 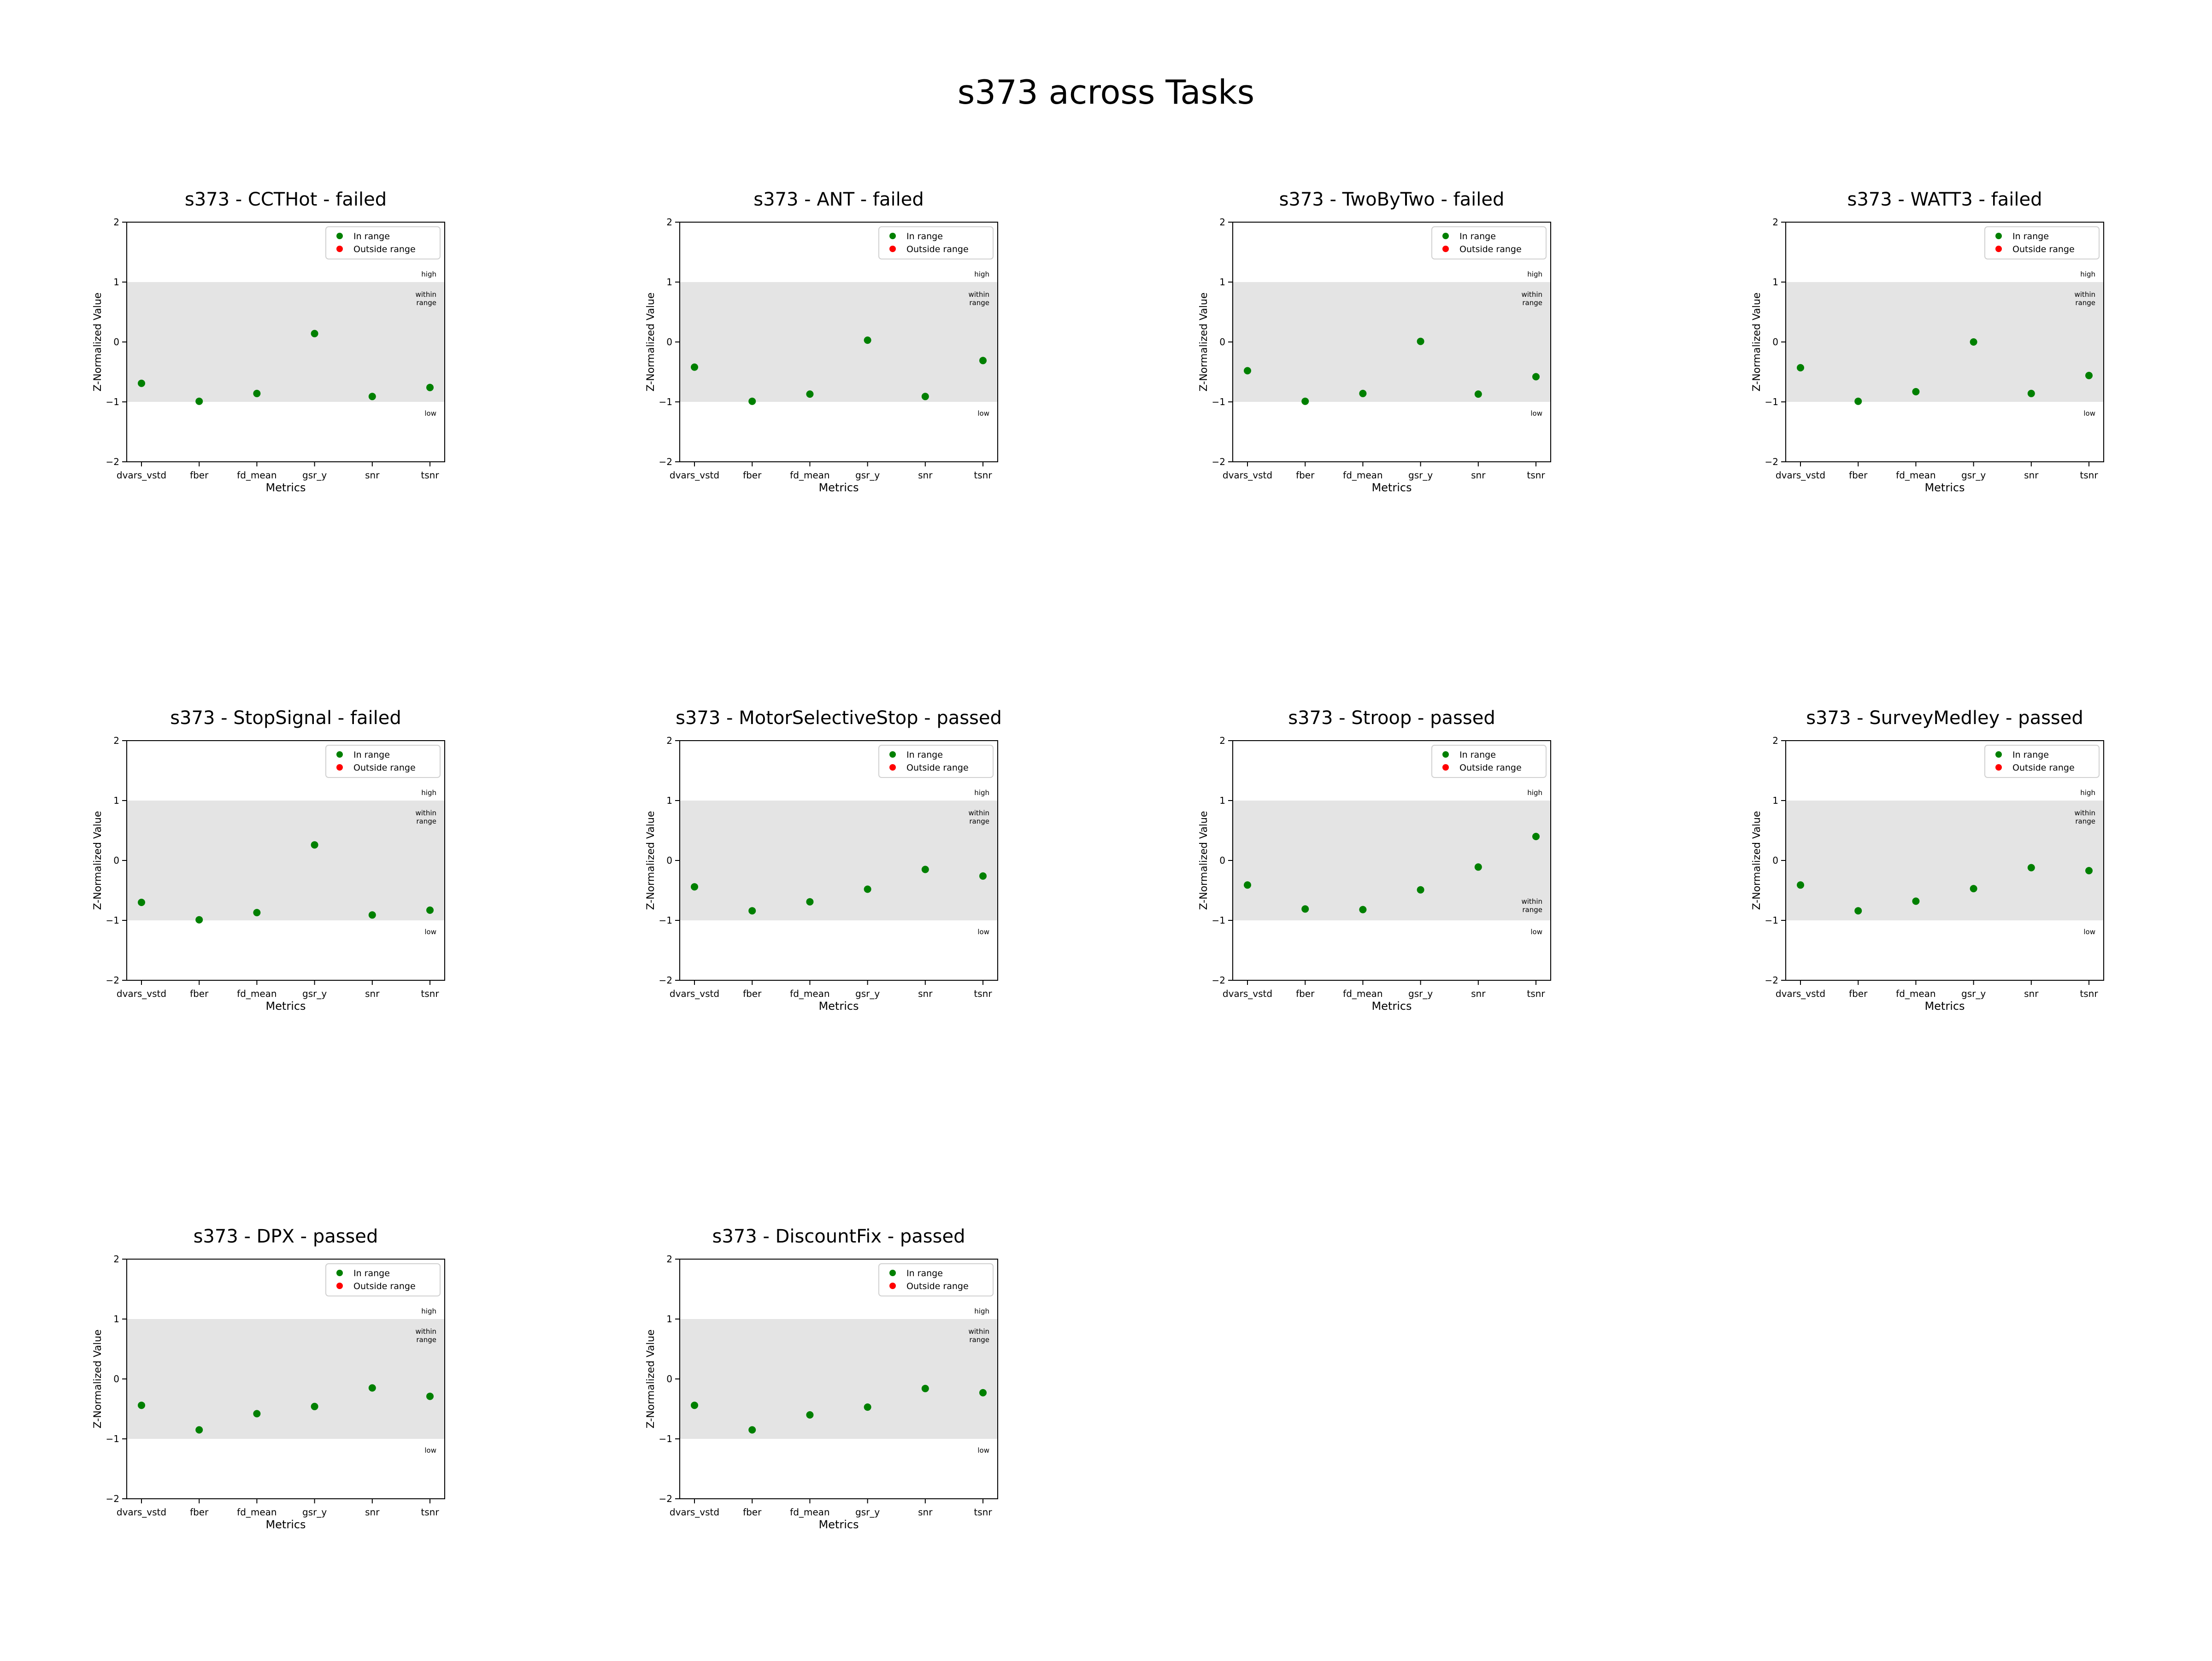 What do you see at coordinates (286, 200) in the screenshot?
I see `subplot-title: s373 - CCTHot - failed` at bounding box center [286, 200].